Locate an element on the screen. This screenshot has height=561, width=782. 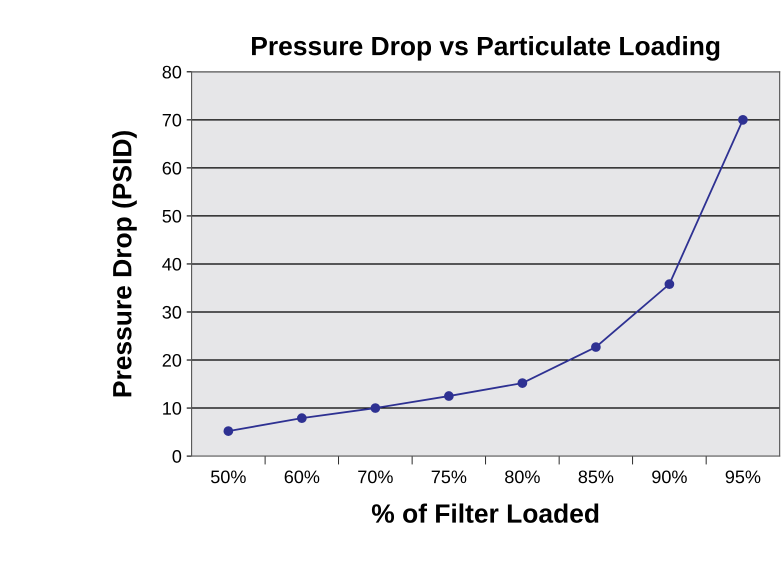
chart-title: Pressure Drop vs Particulate Loading is located at coordinates (486, 48).